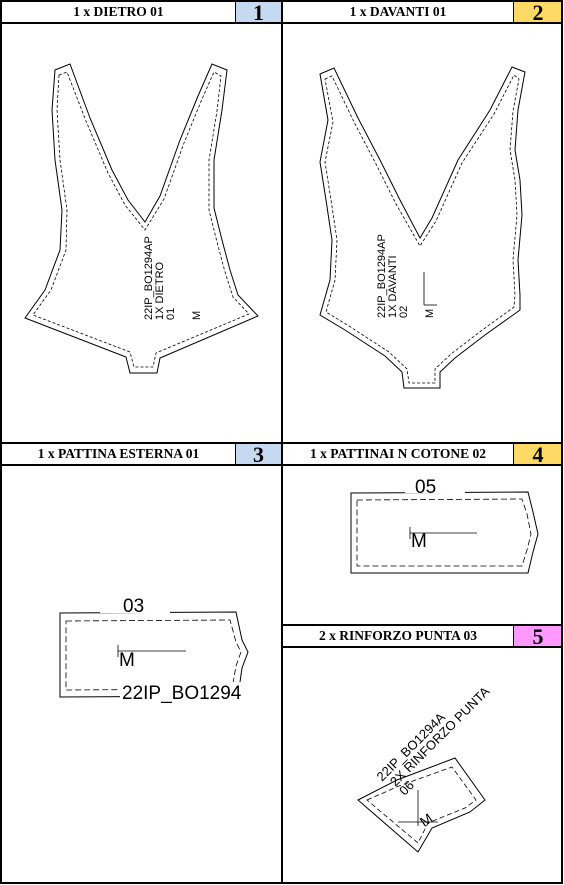 Image resolution: width=564 pixels, height=885 pixels. Describe the element at coordinates (160, 290) in the screenshot. I see `piece-quantity-label: 1X DIETRO` at that location.